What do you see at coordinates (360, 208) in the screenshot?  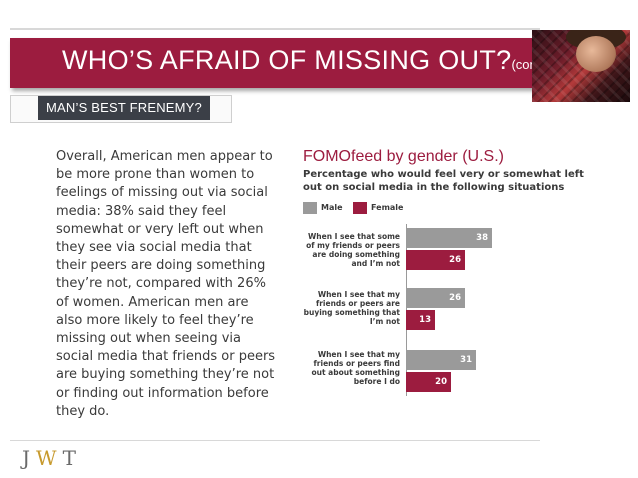 I see `legend-swatch-female` at bounding box center [360, 208].